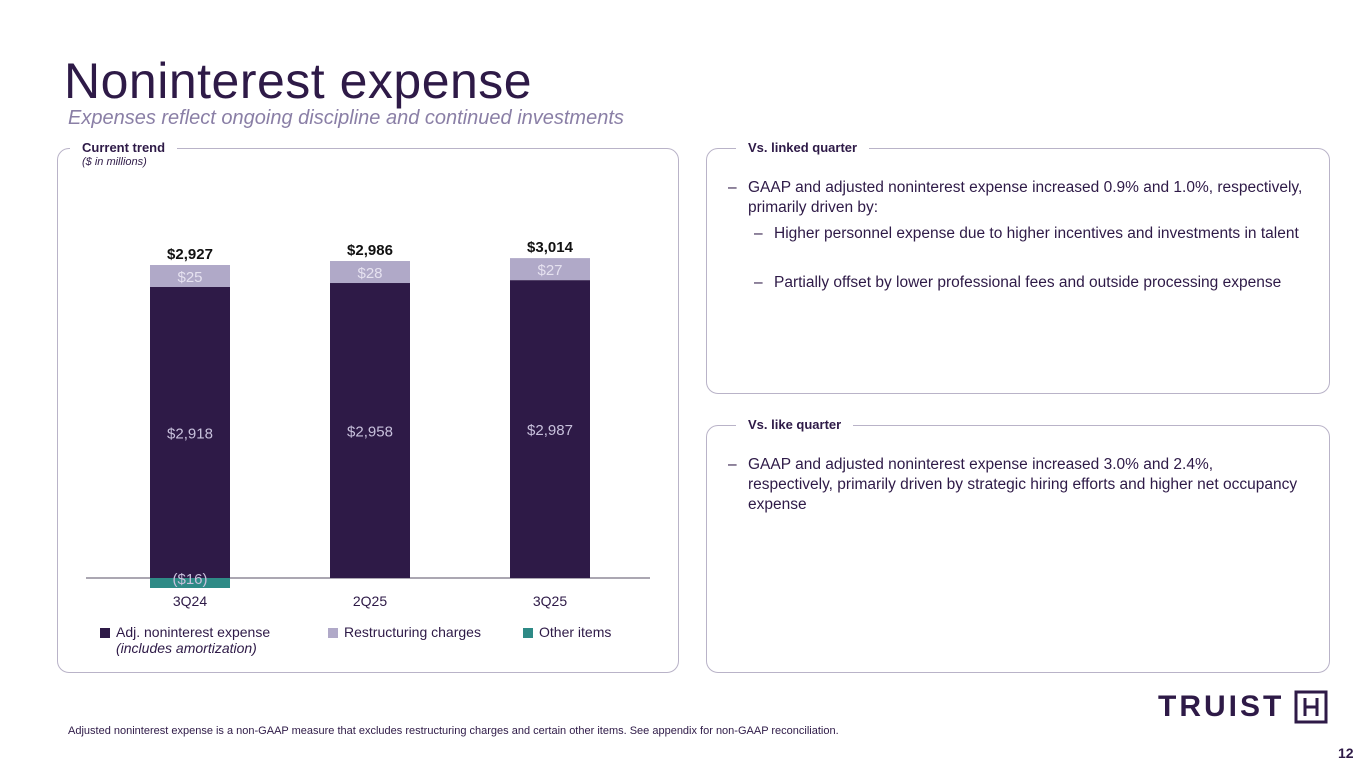 This screenshot has height=768, width=1365. I want to click on bar-total-label: $3,014, so click(550, 247).